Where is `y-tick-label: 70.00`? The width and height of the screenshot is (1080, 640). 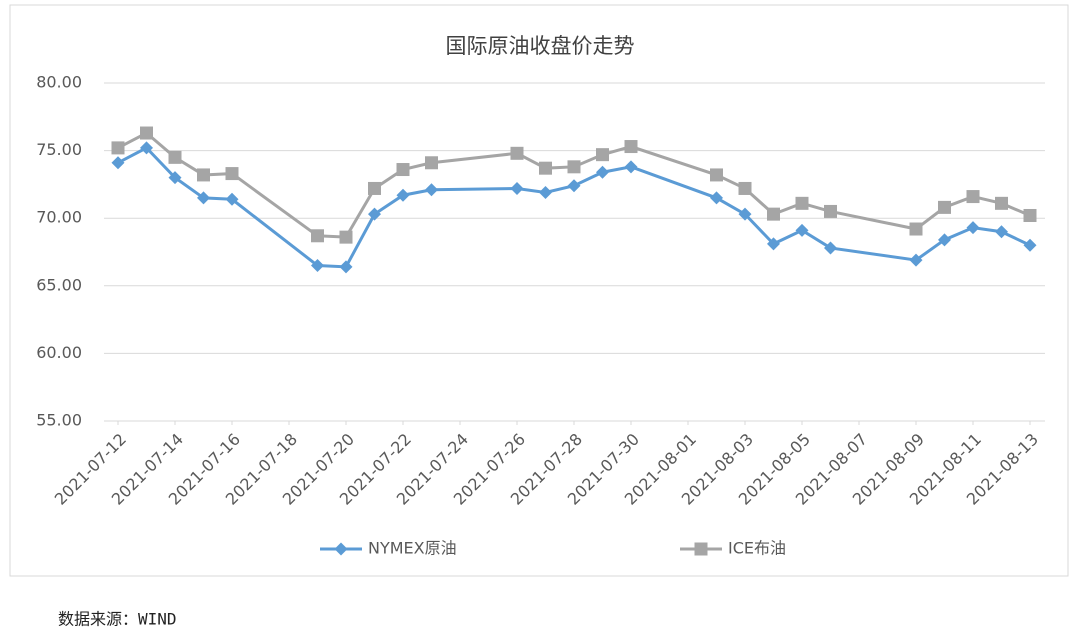
y-tick-label: 70.00 is located at coordinates (59, 217).